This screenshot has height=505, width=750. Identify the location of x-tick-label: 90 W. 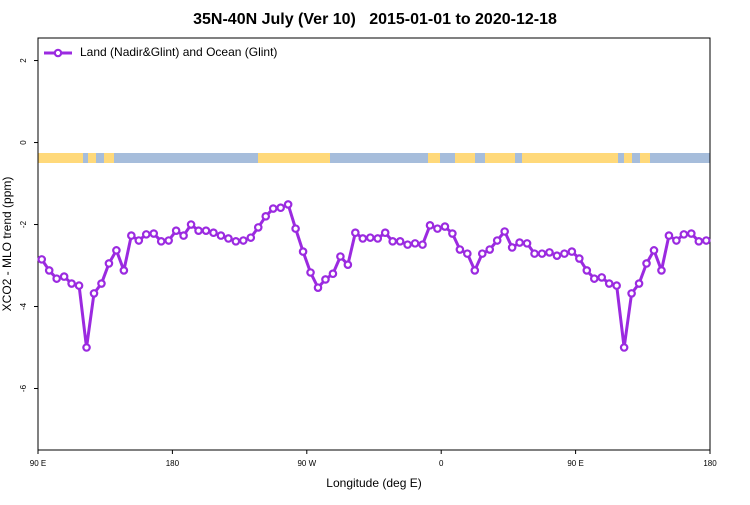
(306, 463).